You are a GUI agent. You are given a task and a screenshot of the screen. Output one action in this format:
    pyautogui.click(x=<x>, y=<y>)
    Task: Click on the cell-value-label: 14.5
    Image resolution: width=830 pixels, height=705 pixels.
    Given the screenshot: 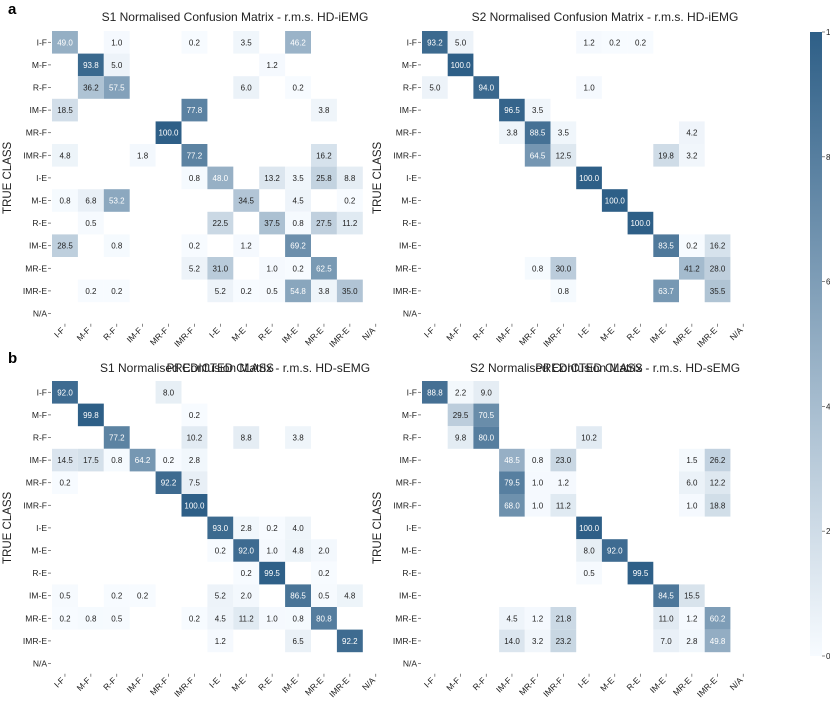 What is the action you would take?
    pyautogui.click(x=65, y=460)
    